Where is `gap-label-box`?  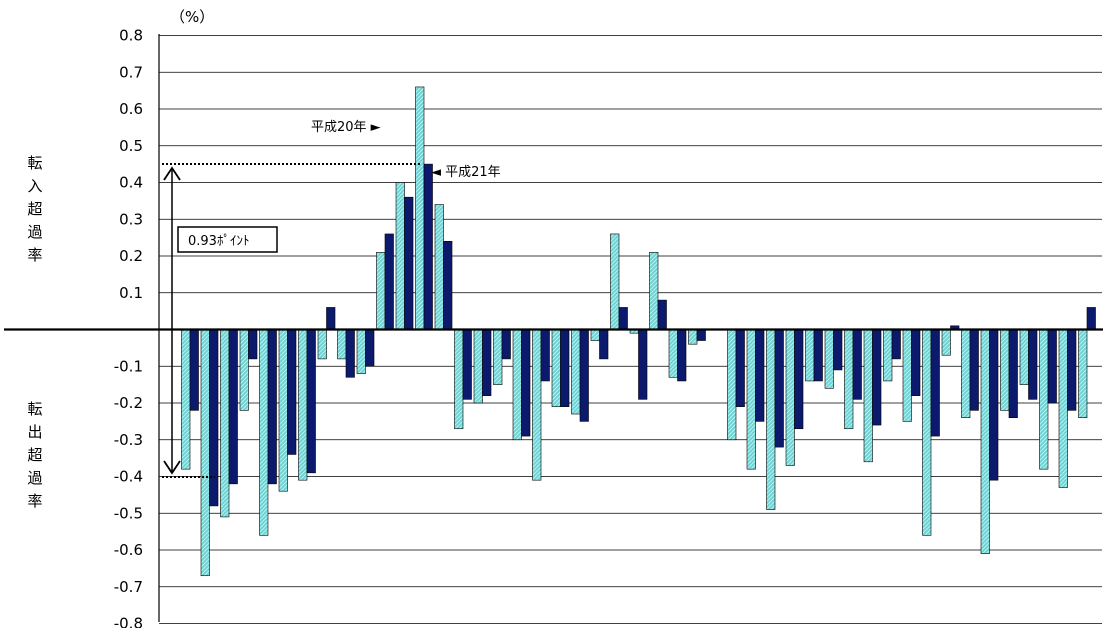 gap-label-box is located at coordinates (227, 239).